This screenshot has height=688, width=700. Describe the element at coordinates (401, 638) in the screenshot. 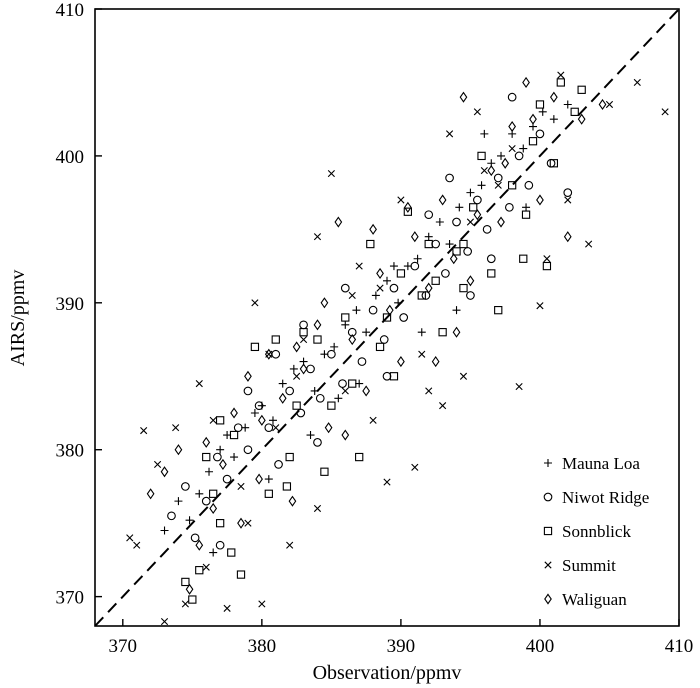

I see `x-axis-ticks: 370 380 390 400 410` at that location.